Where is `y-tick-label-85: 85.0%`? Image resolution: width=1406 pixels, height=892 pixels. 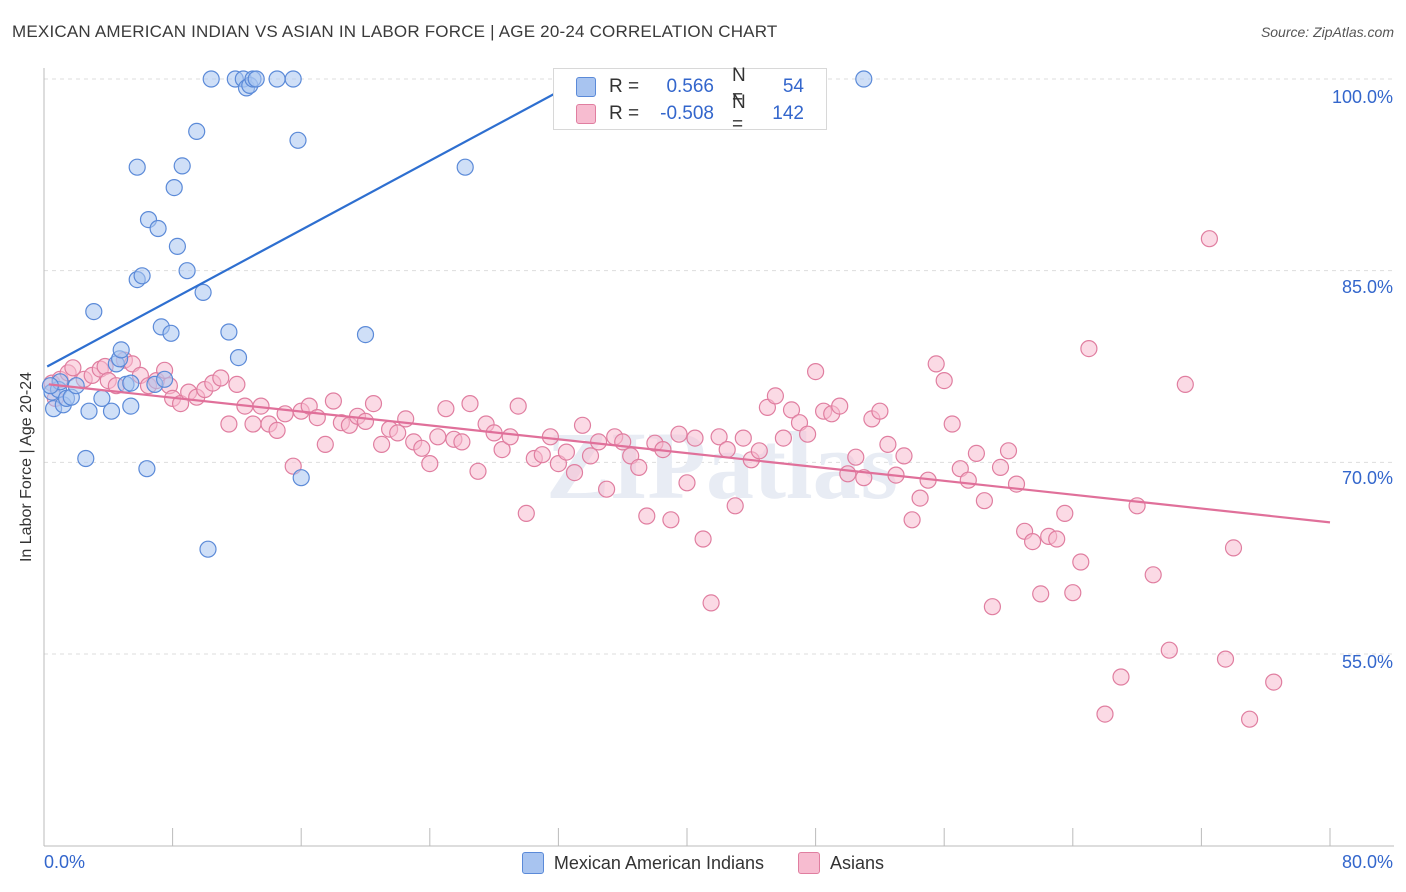
y-tick-label-85: 85.0% is located at coordinates (1367, 287).